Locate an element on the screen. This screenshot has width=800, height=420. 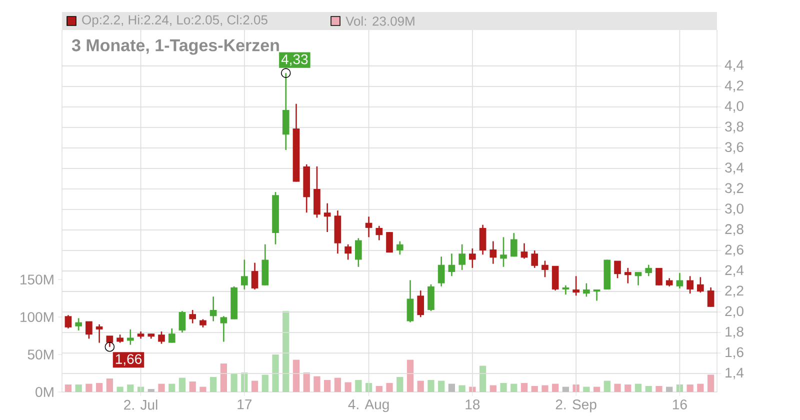
y-tick-label: 4,0 is located at coordinates (734, 107).